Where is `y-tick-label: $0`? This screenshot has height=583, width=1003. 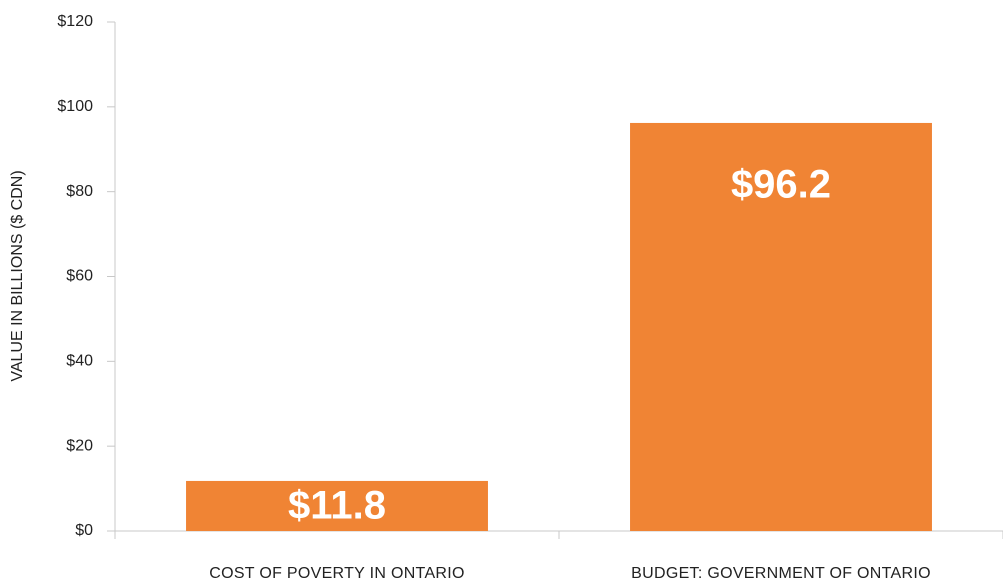 y-tick-label: $0 is located at coordinates (84, 530).